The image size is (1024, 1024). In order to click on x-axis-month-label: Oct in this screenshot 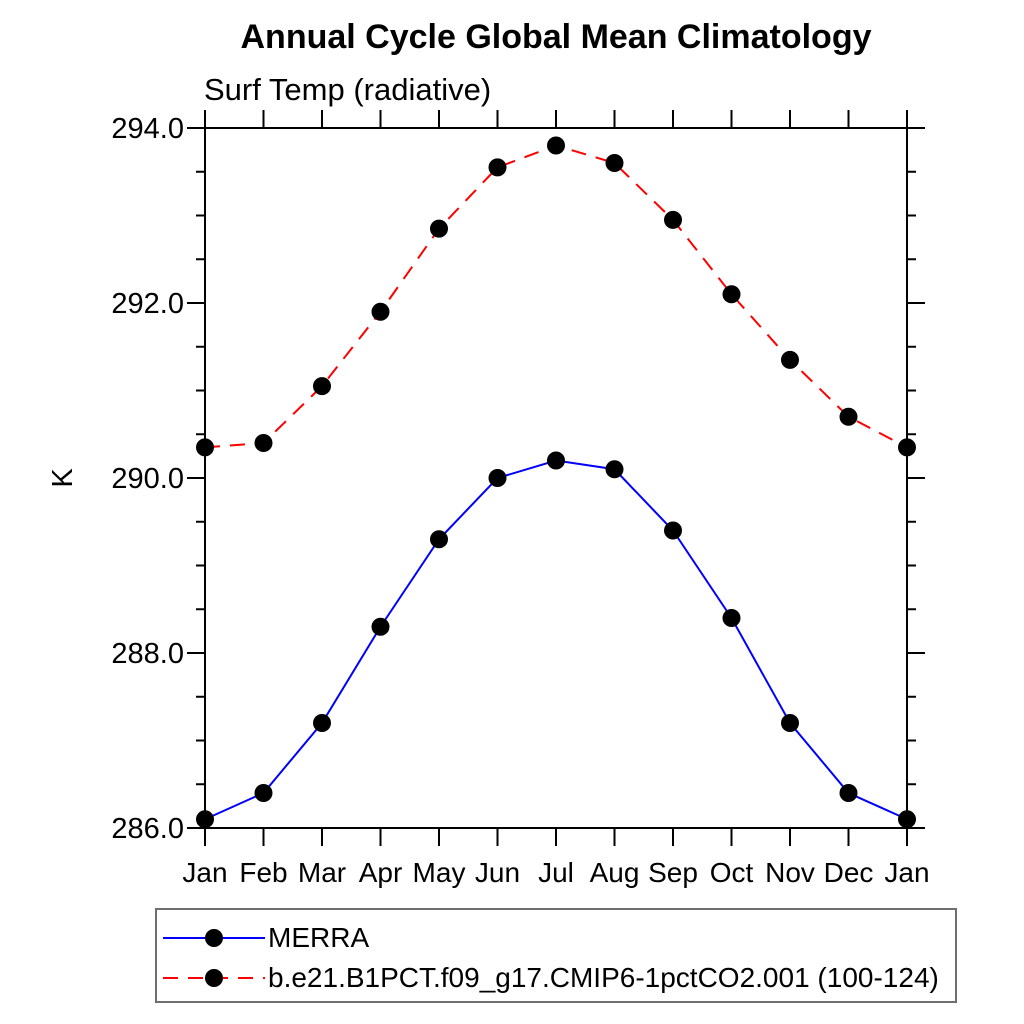, I will do `click(732, 872)`.